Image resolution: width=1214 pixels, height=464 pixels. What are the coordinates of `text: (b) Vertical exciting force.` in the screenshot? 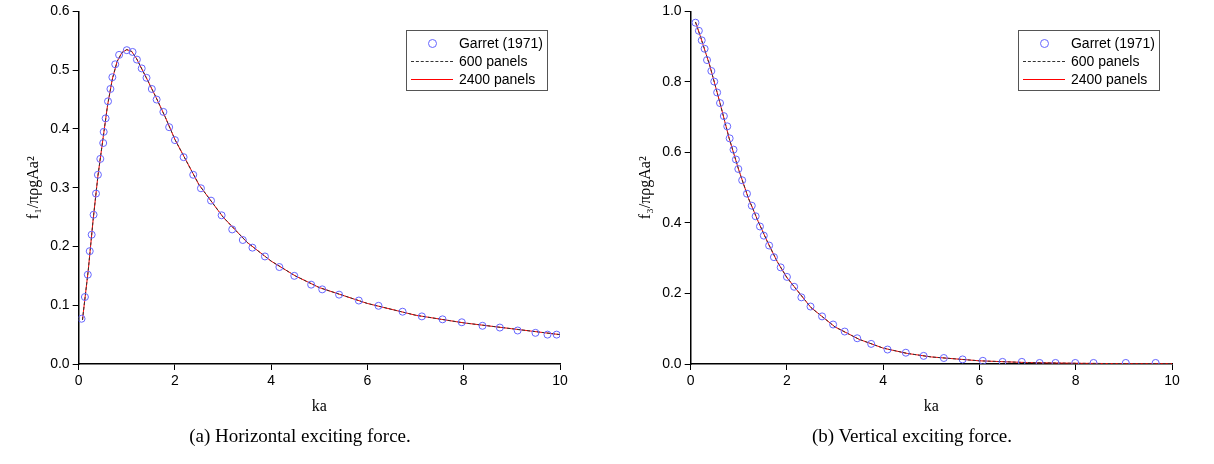 It's located at (912, 436).